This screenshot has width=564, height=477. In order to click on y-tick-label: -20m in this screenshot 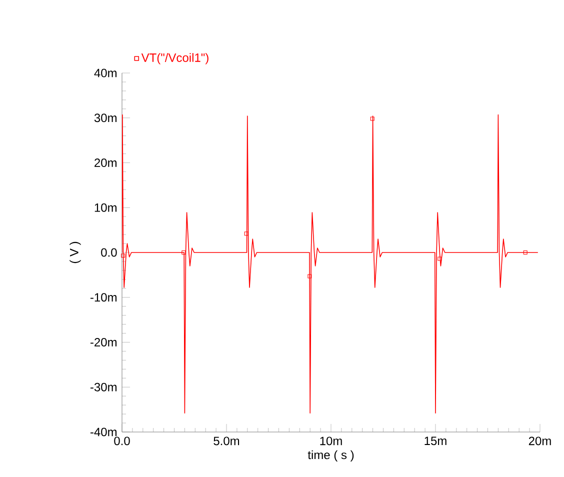, I will do `click(103, 342)`.